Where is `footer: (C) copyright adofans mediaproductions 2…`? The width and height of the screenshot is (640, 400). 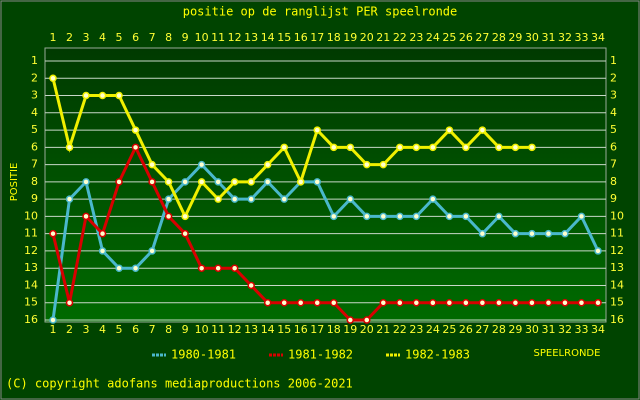 footer: (C) copyright adofans mediaproductions 2… is located at coordinates (179, 384).